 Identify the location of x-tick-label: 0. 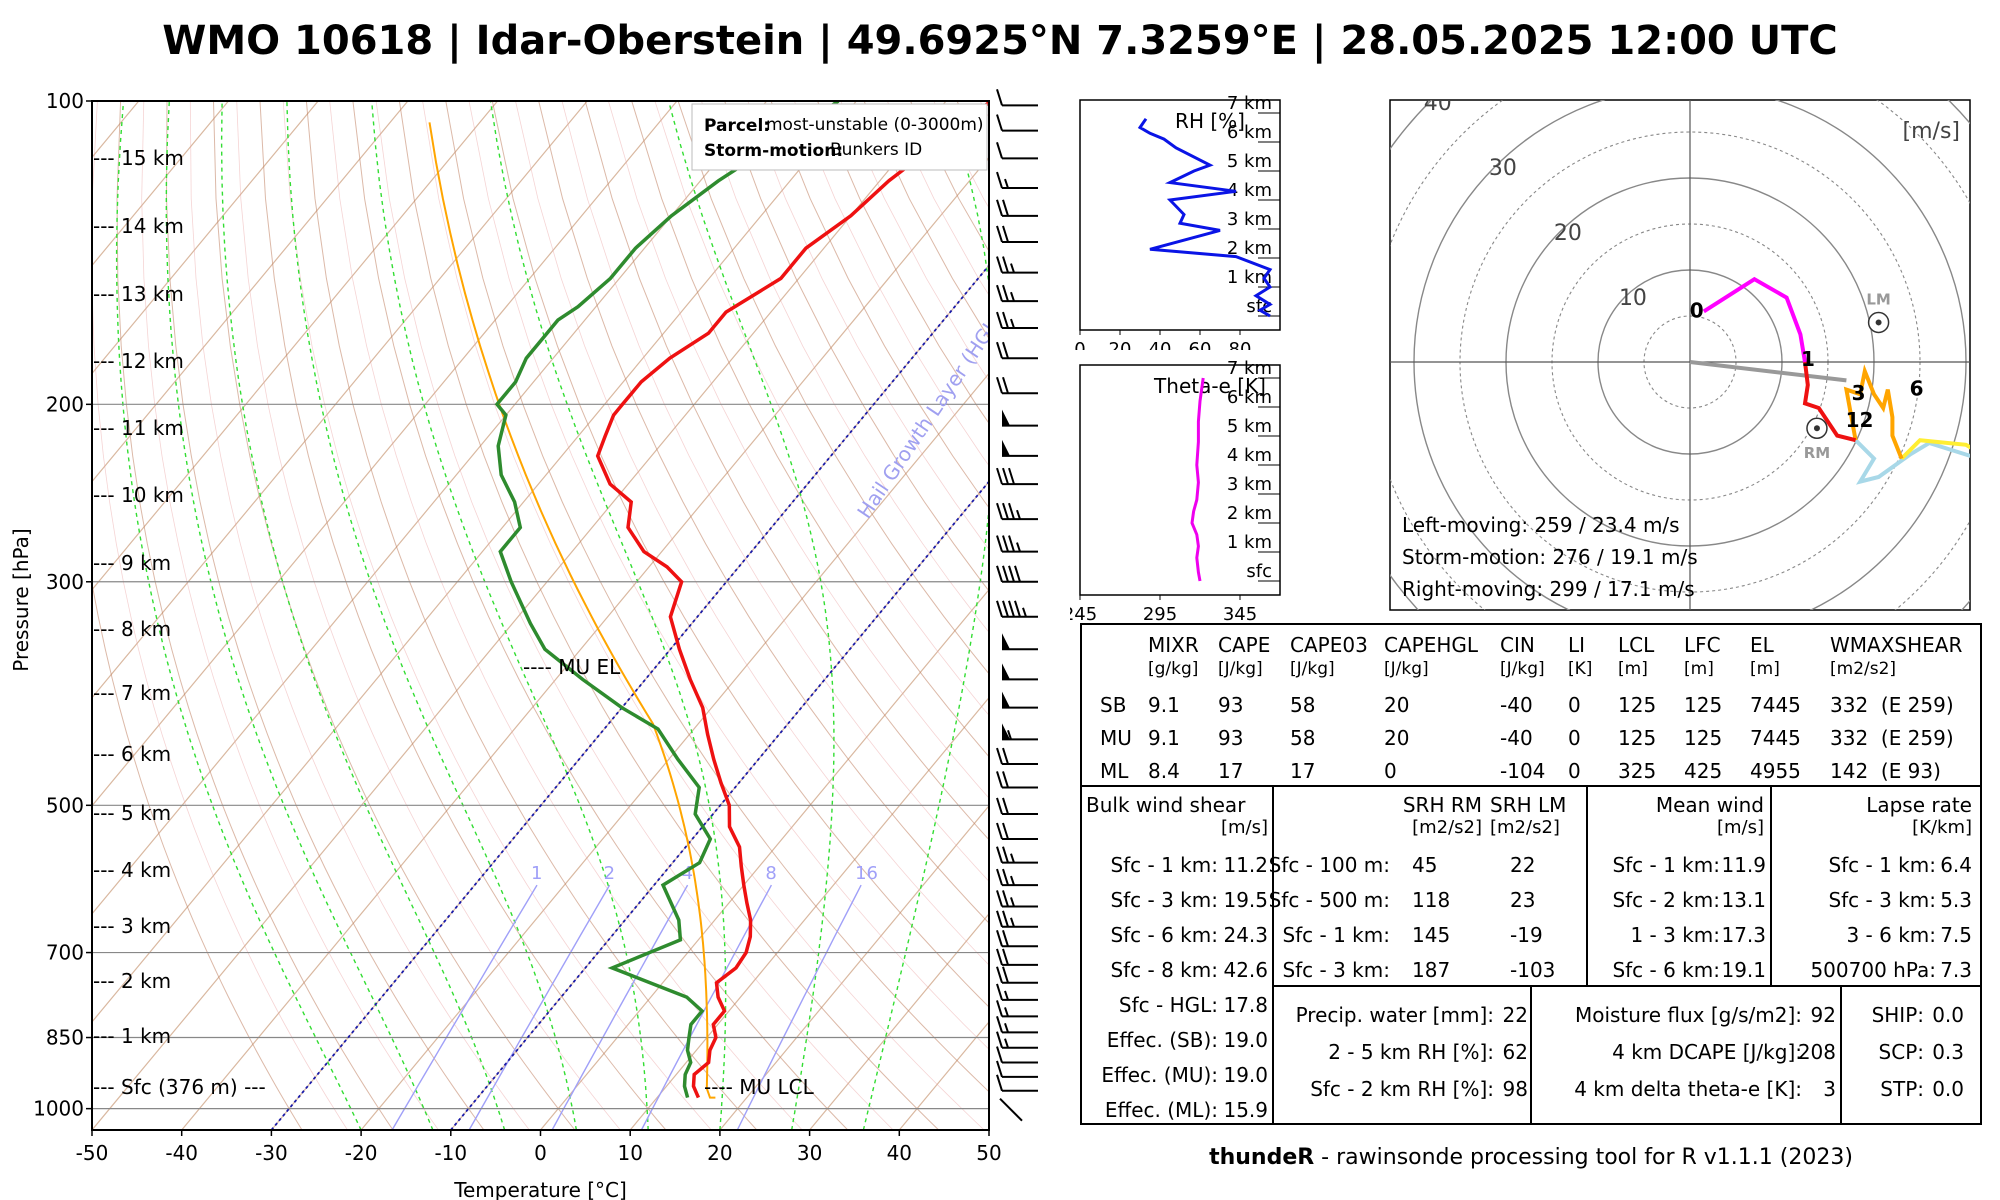
(1079, 344).